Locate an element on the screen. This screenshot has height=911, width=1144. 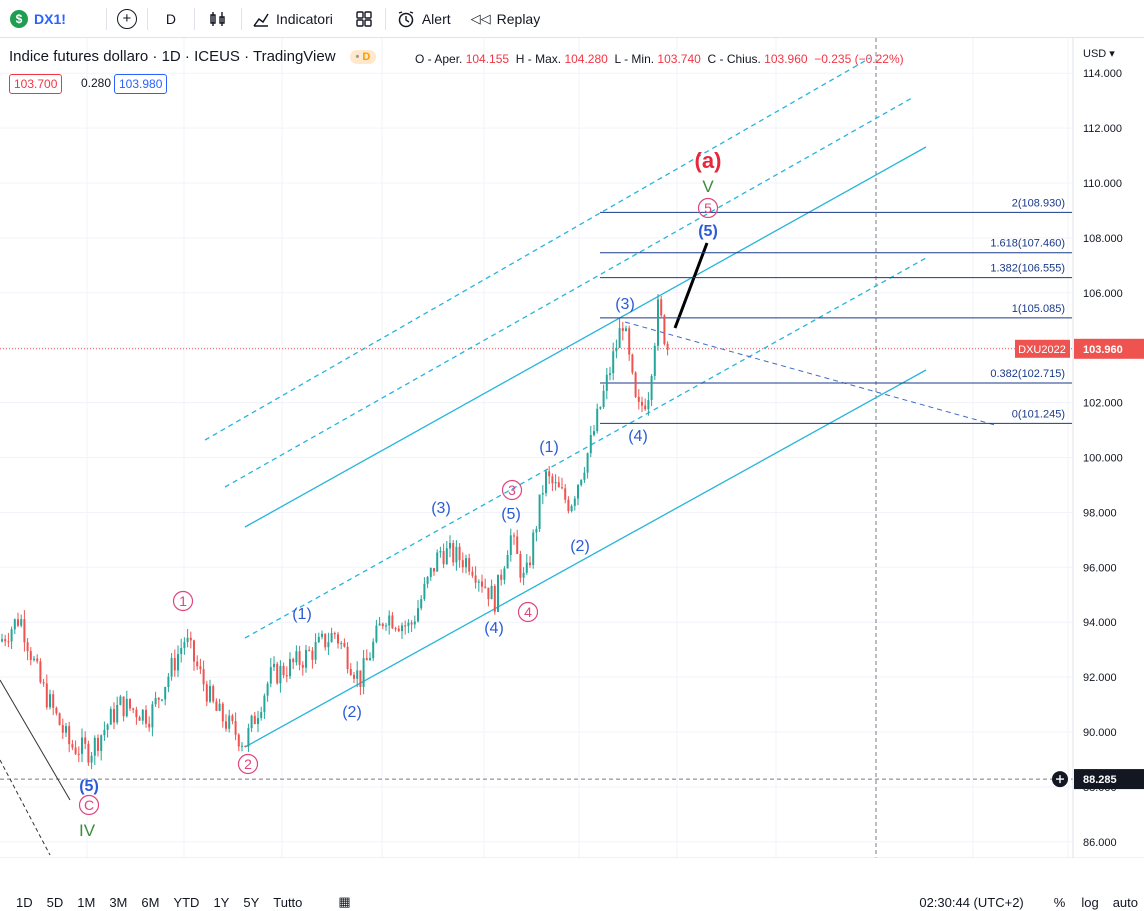
clock: 02:30:44 (UTC+2) is located at coordinates (971, 902).